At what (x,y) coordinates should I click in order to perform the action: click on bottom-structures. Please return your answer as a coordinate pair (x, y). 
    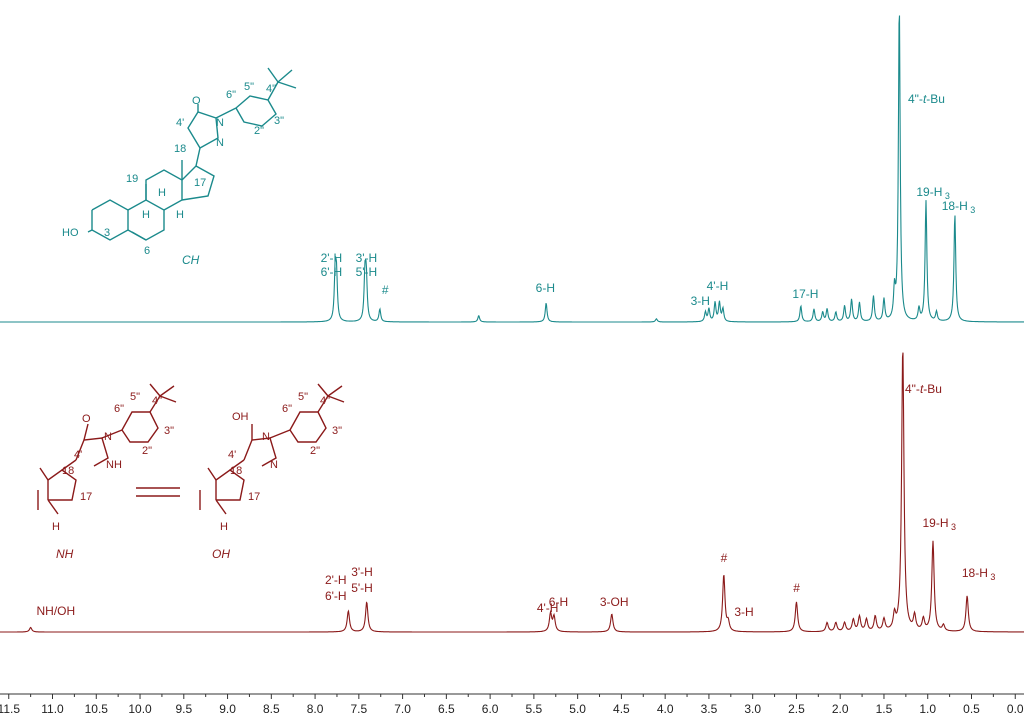
    Looking at the image, I should click on (191, 449).